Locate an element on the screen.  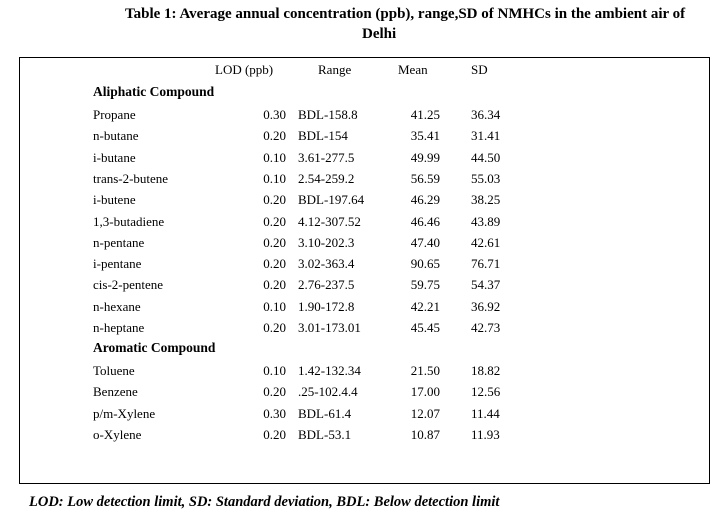
section-aliphatic: Aliphatic Compound is located at coordinates (154, 91).